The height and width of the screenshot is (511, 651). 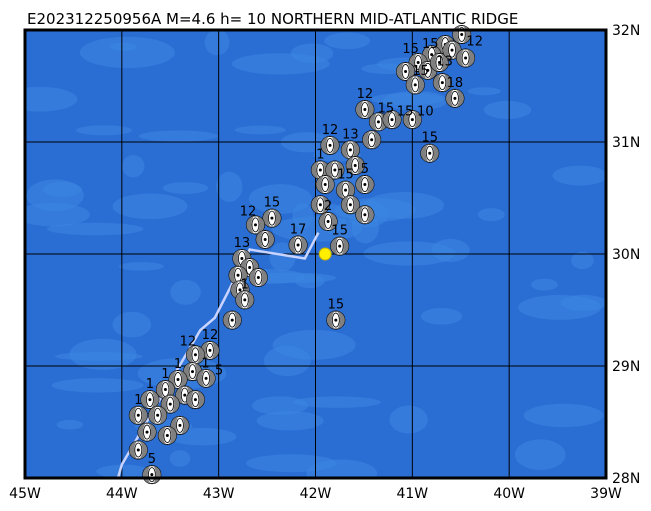 I want to click on epicenter-marker, so click(x=325, y=254).